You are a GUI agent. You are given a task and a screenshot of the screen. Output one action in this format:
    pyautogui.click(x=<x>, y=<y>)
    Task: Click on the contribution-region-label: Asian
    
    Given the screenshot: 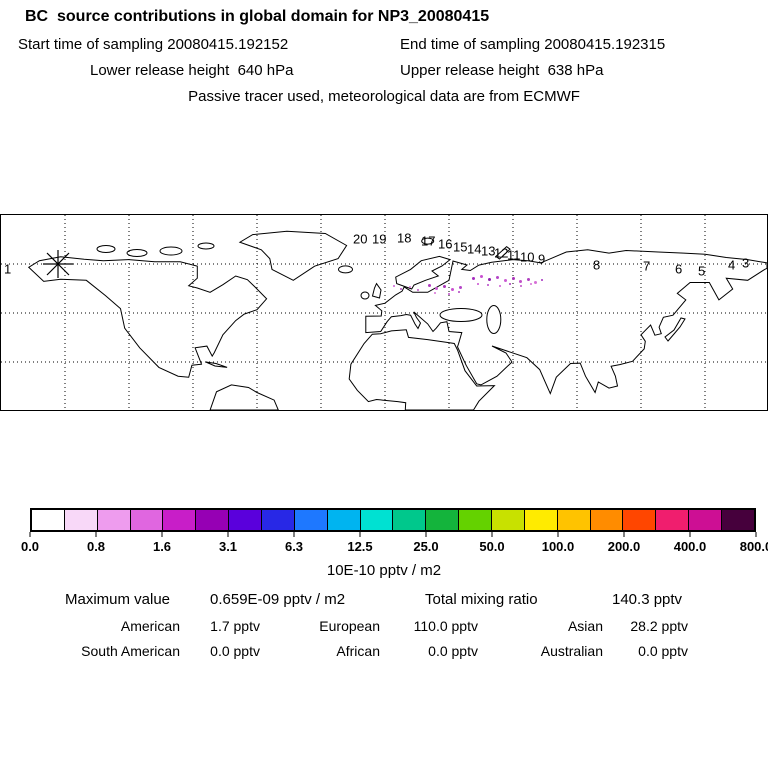 What is the action you would take?
    pyautogui.click(x=585, y=626)
    